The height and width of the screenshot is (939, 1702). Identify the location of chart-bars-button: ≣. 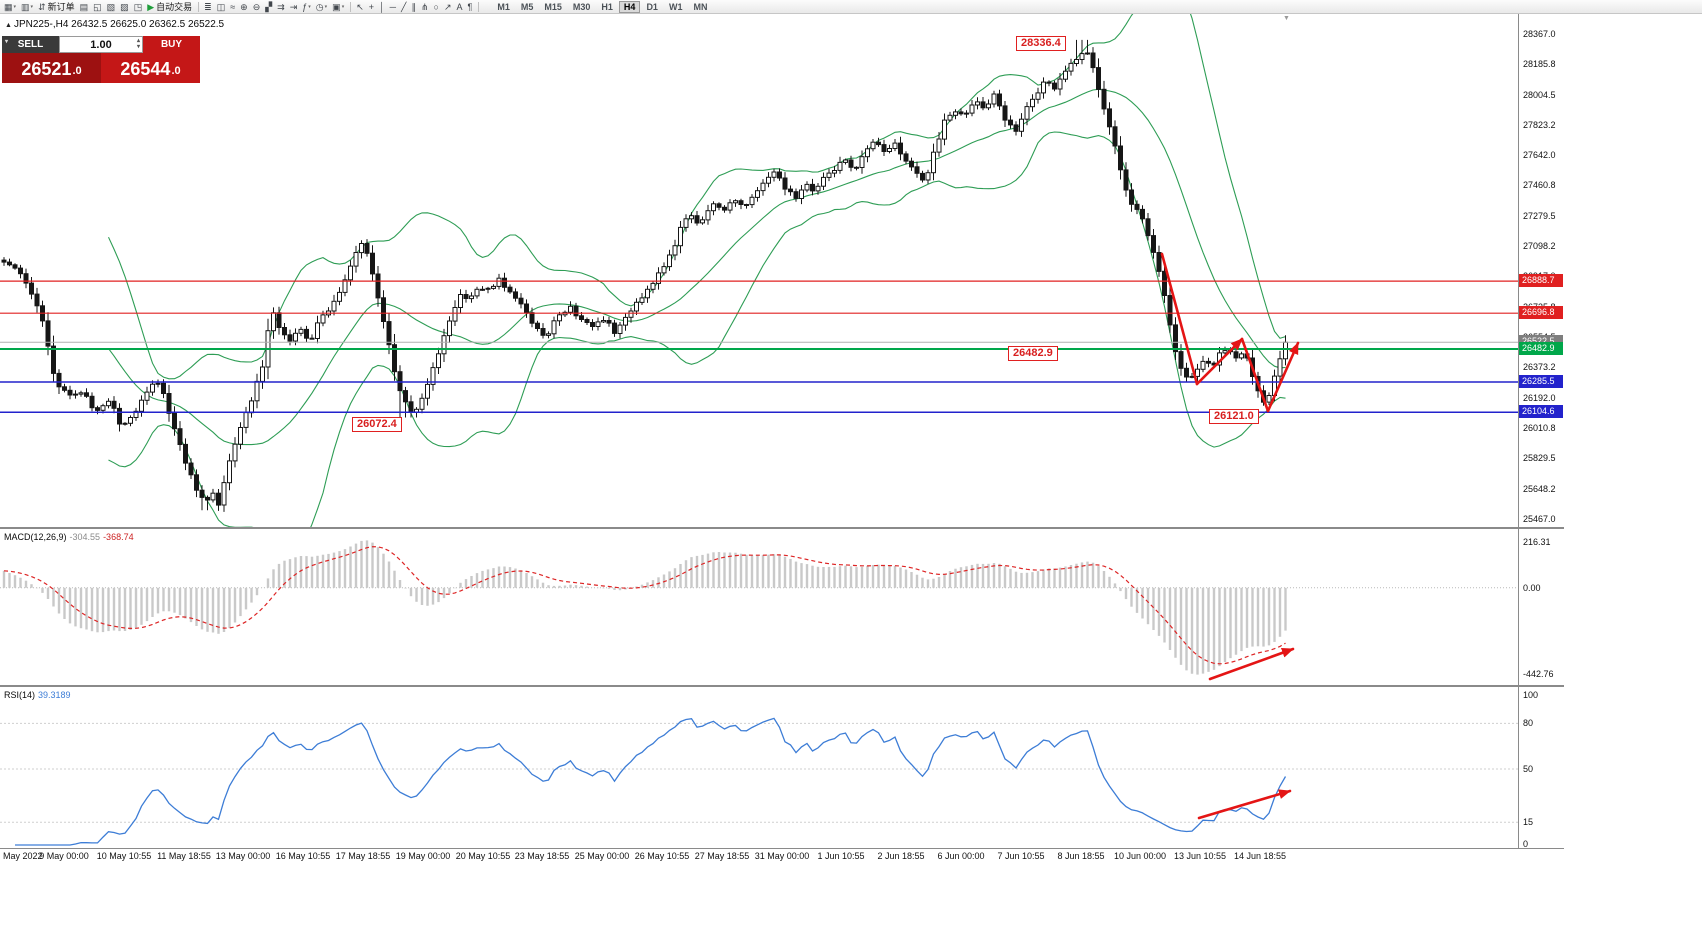
(208, 7).